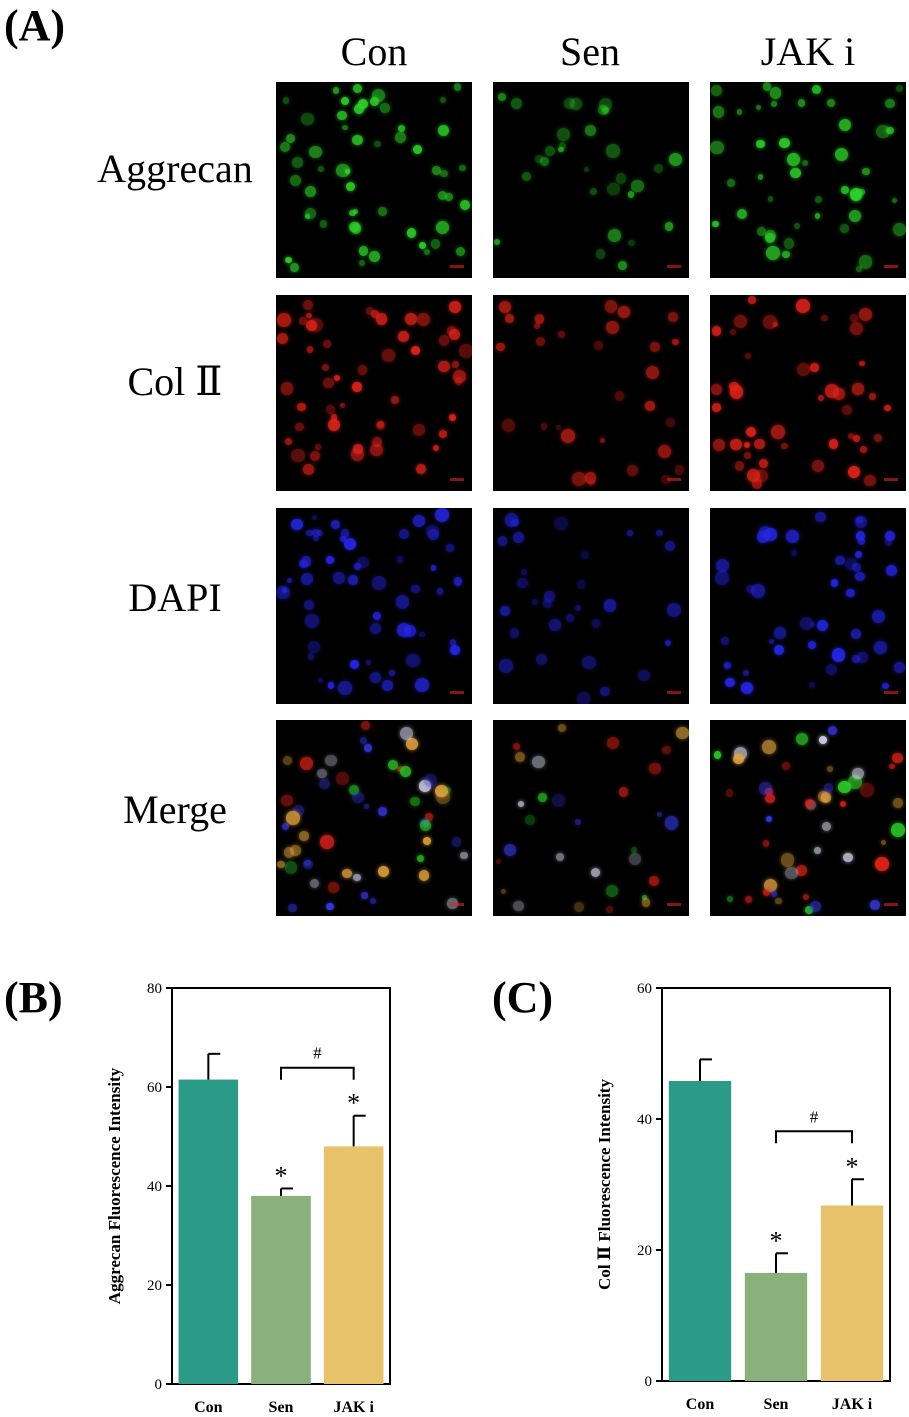 Image resolution: width=909 pixels, height=1417 pixels. What do you see at coordinates (591, 180) in the screenshot?
I see `micrograph-aggrecan-sen` at bounding box center [591, 180].